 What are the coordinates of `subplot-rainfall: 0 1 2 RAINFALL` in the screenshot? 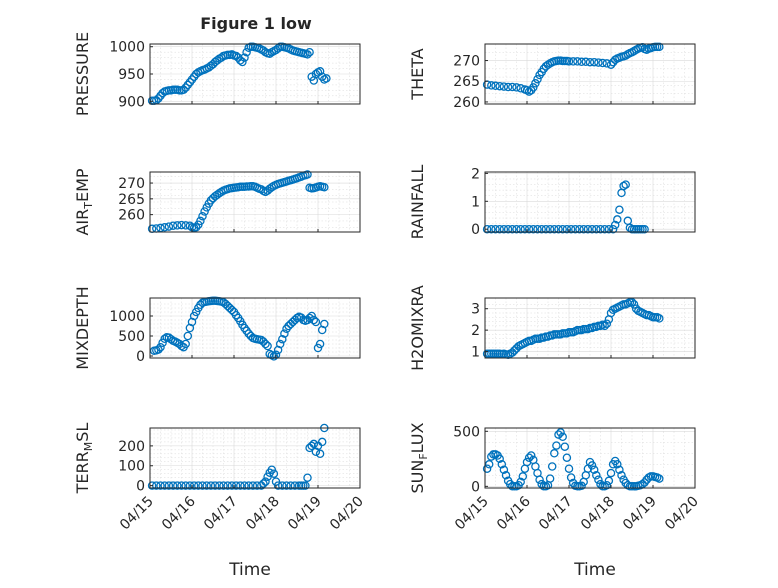 It's located at (552, 202).